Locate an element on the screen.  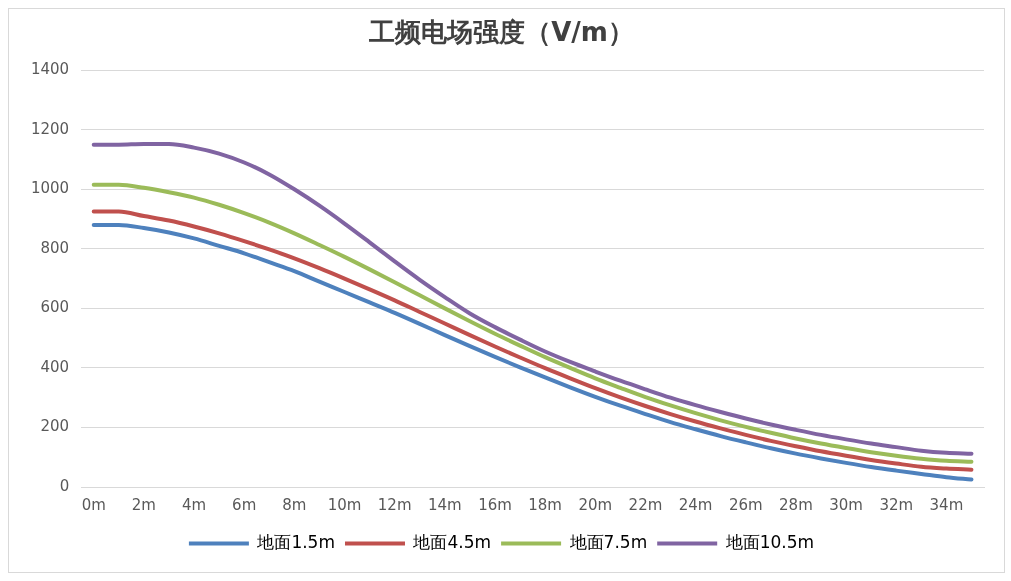
legend-label: 地面10.5m is located at coordinates (769, 541).